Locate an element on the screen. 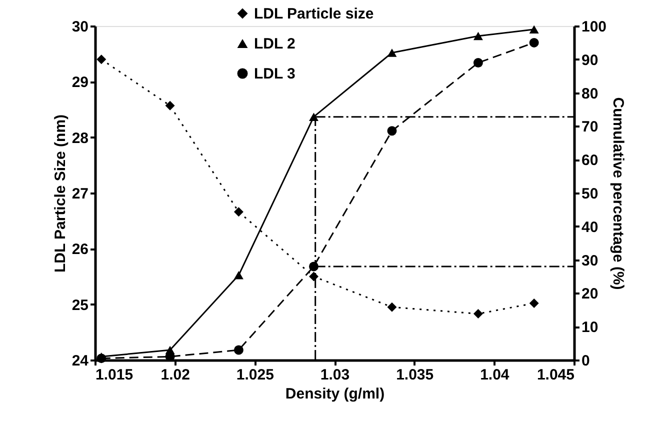 Image resolution: width=659 pixels, height=431 pixels. y2-tick-label: 30 is located at coordinates (590, 261).